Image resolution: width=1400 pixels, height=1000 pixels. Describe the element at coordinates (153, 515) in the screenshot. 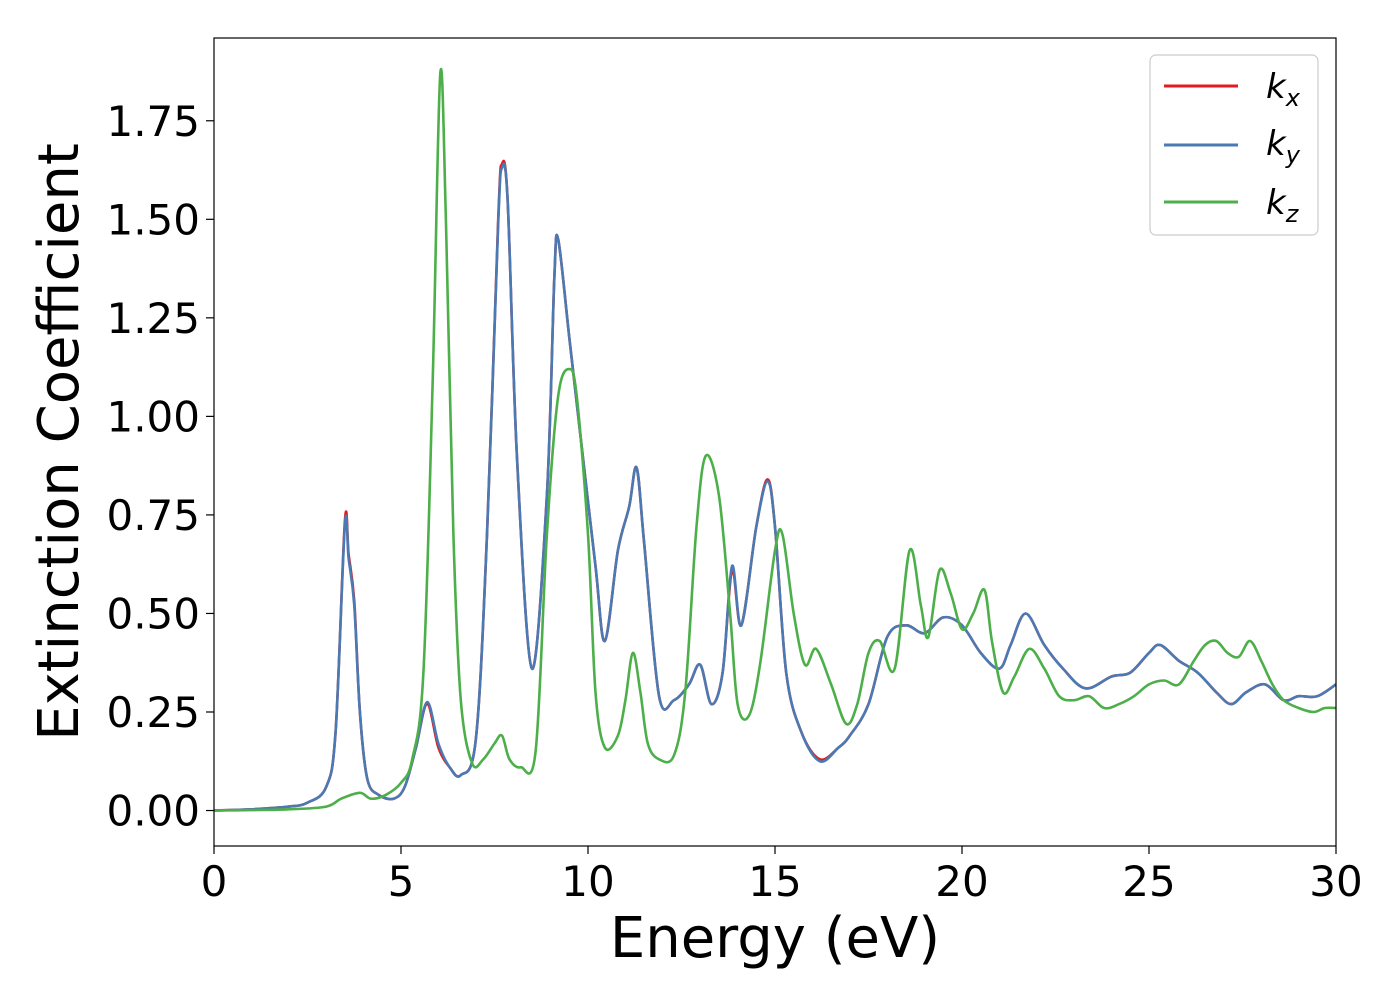

I see `y-tick-label: 0.75` at that location.